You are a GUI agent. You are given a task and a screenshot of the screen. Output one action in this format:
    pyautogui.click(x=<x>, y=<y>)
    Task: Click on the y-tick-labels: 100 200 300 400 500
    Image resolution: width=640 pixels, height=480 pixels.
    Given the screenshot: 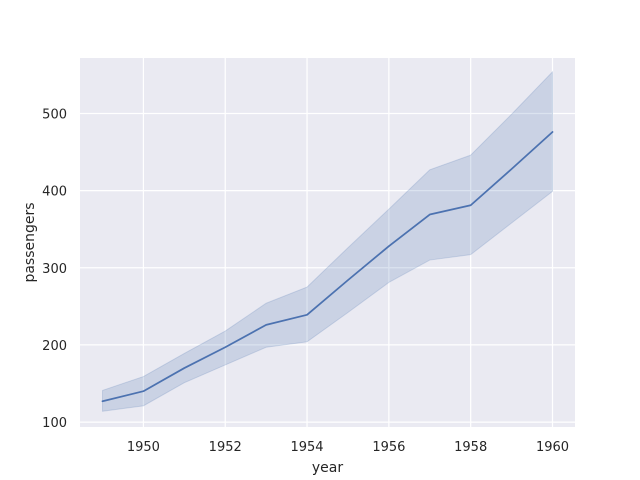 What is the action you would take?
    pyautogui.click(x=54, y=269)
    